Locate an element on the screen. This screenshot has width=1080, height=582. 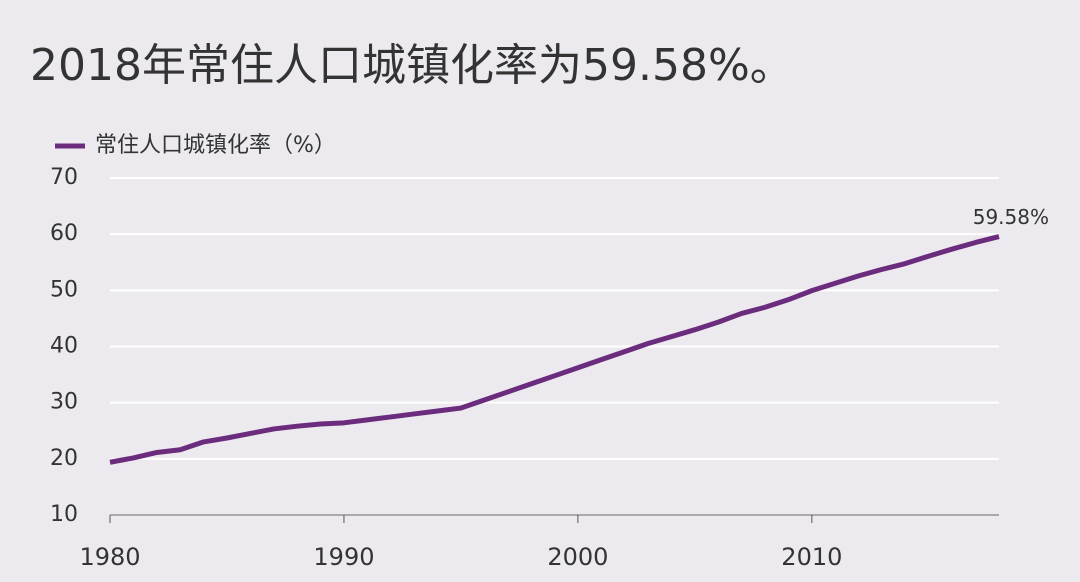
x-tick-label: 1980 is located at coordinates (109, 557).